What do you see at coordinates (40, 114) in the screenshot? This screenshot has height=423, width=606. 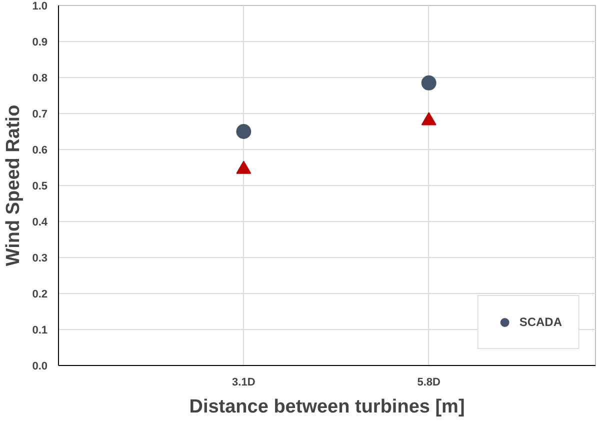 I see `y-tick-label: 0.7` at bounding box center [40, 114].